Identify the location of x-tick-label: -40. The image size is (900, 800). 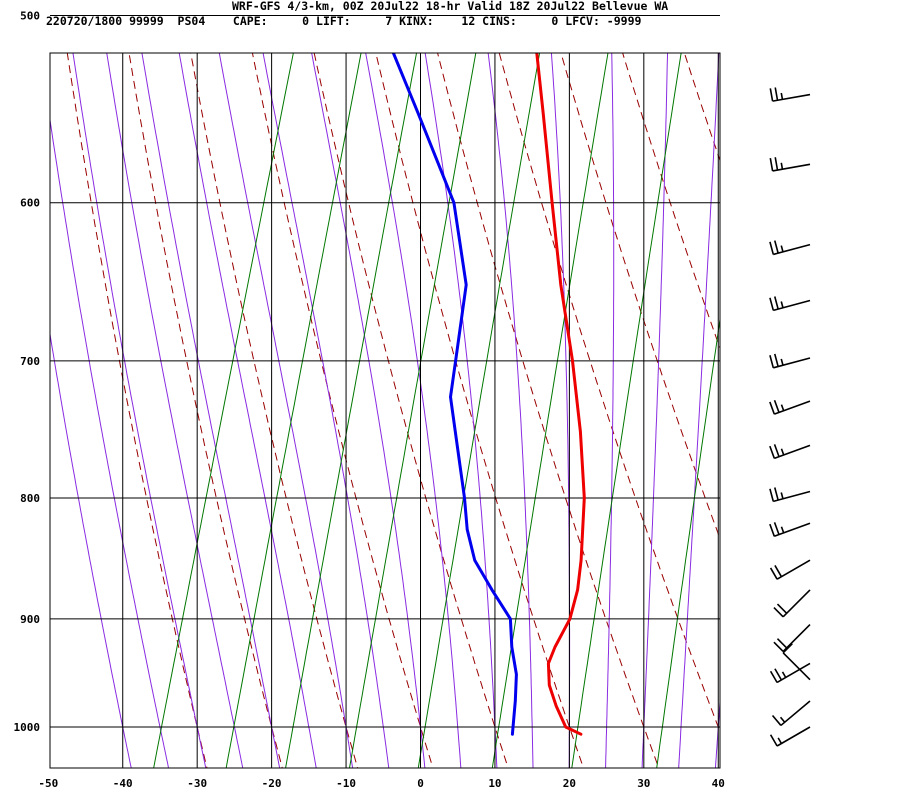
(123, 783).